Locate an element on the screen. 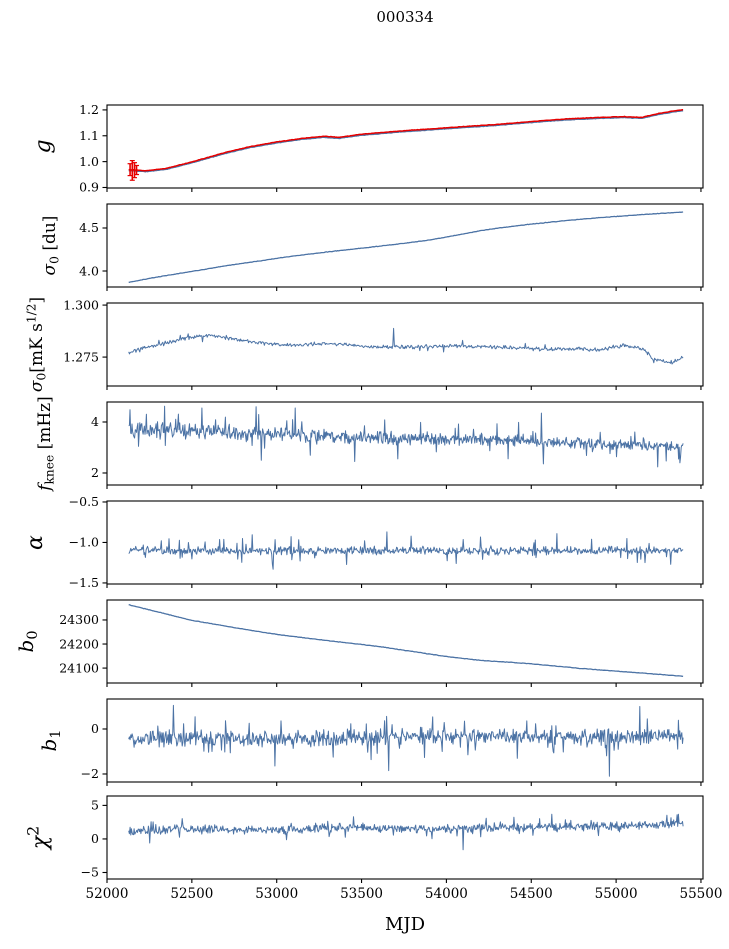  panel-sigma0-mk-series-area is located at coordinates (406, 346).